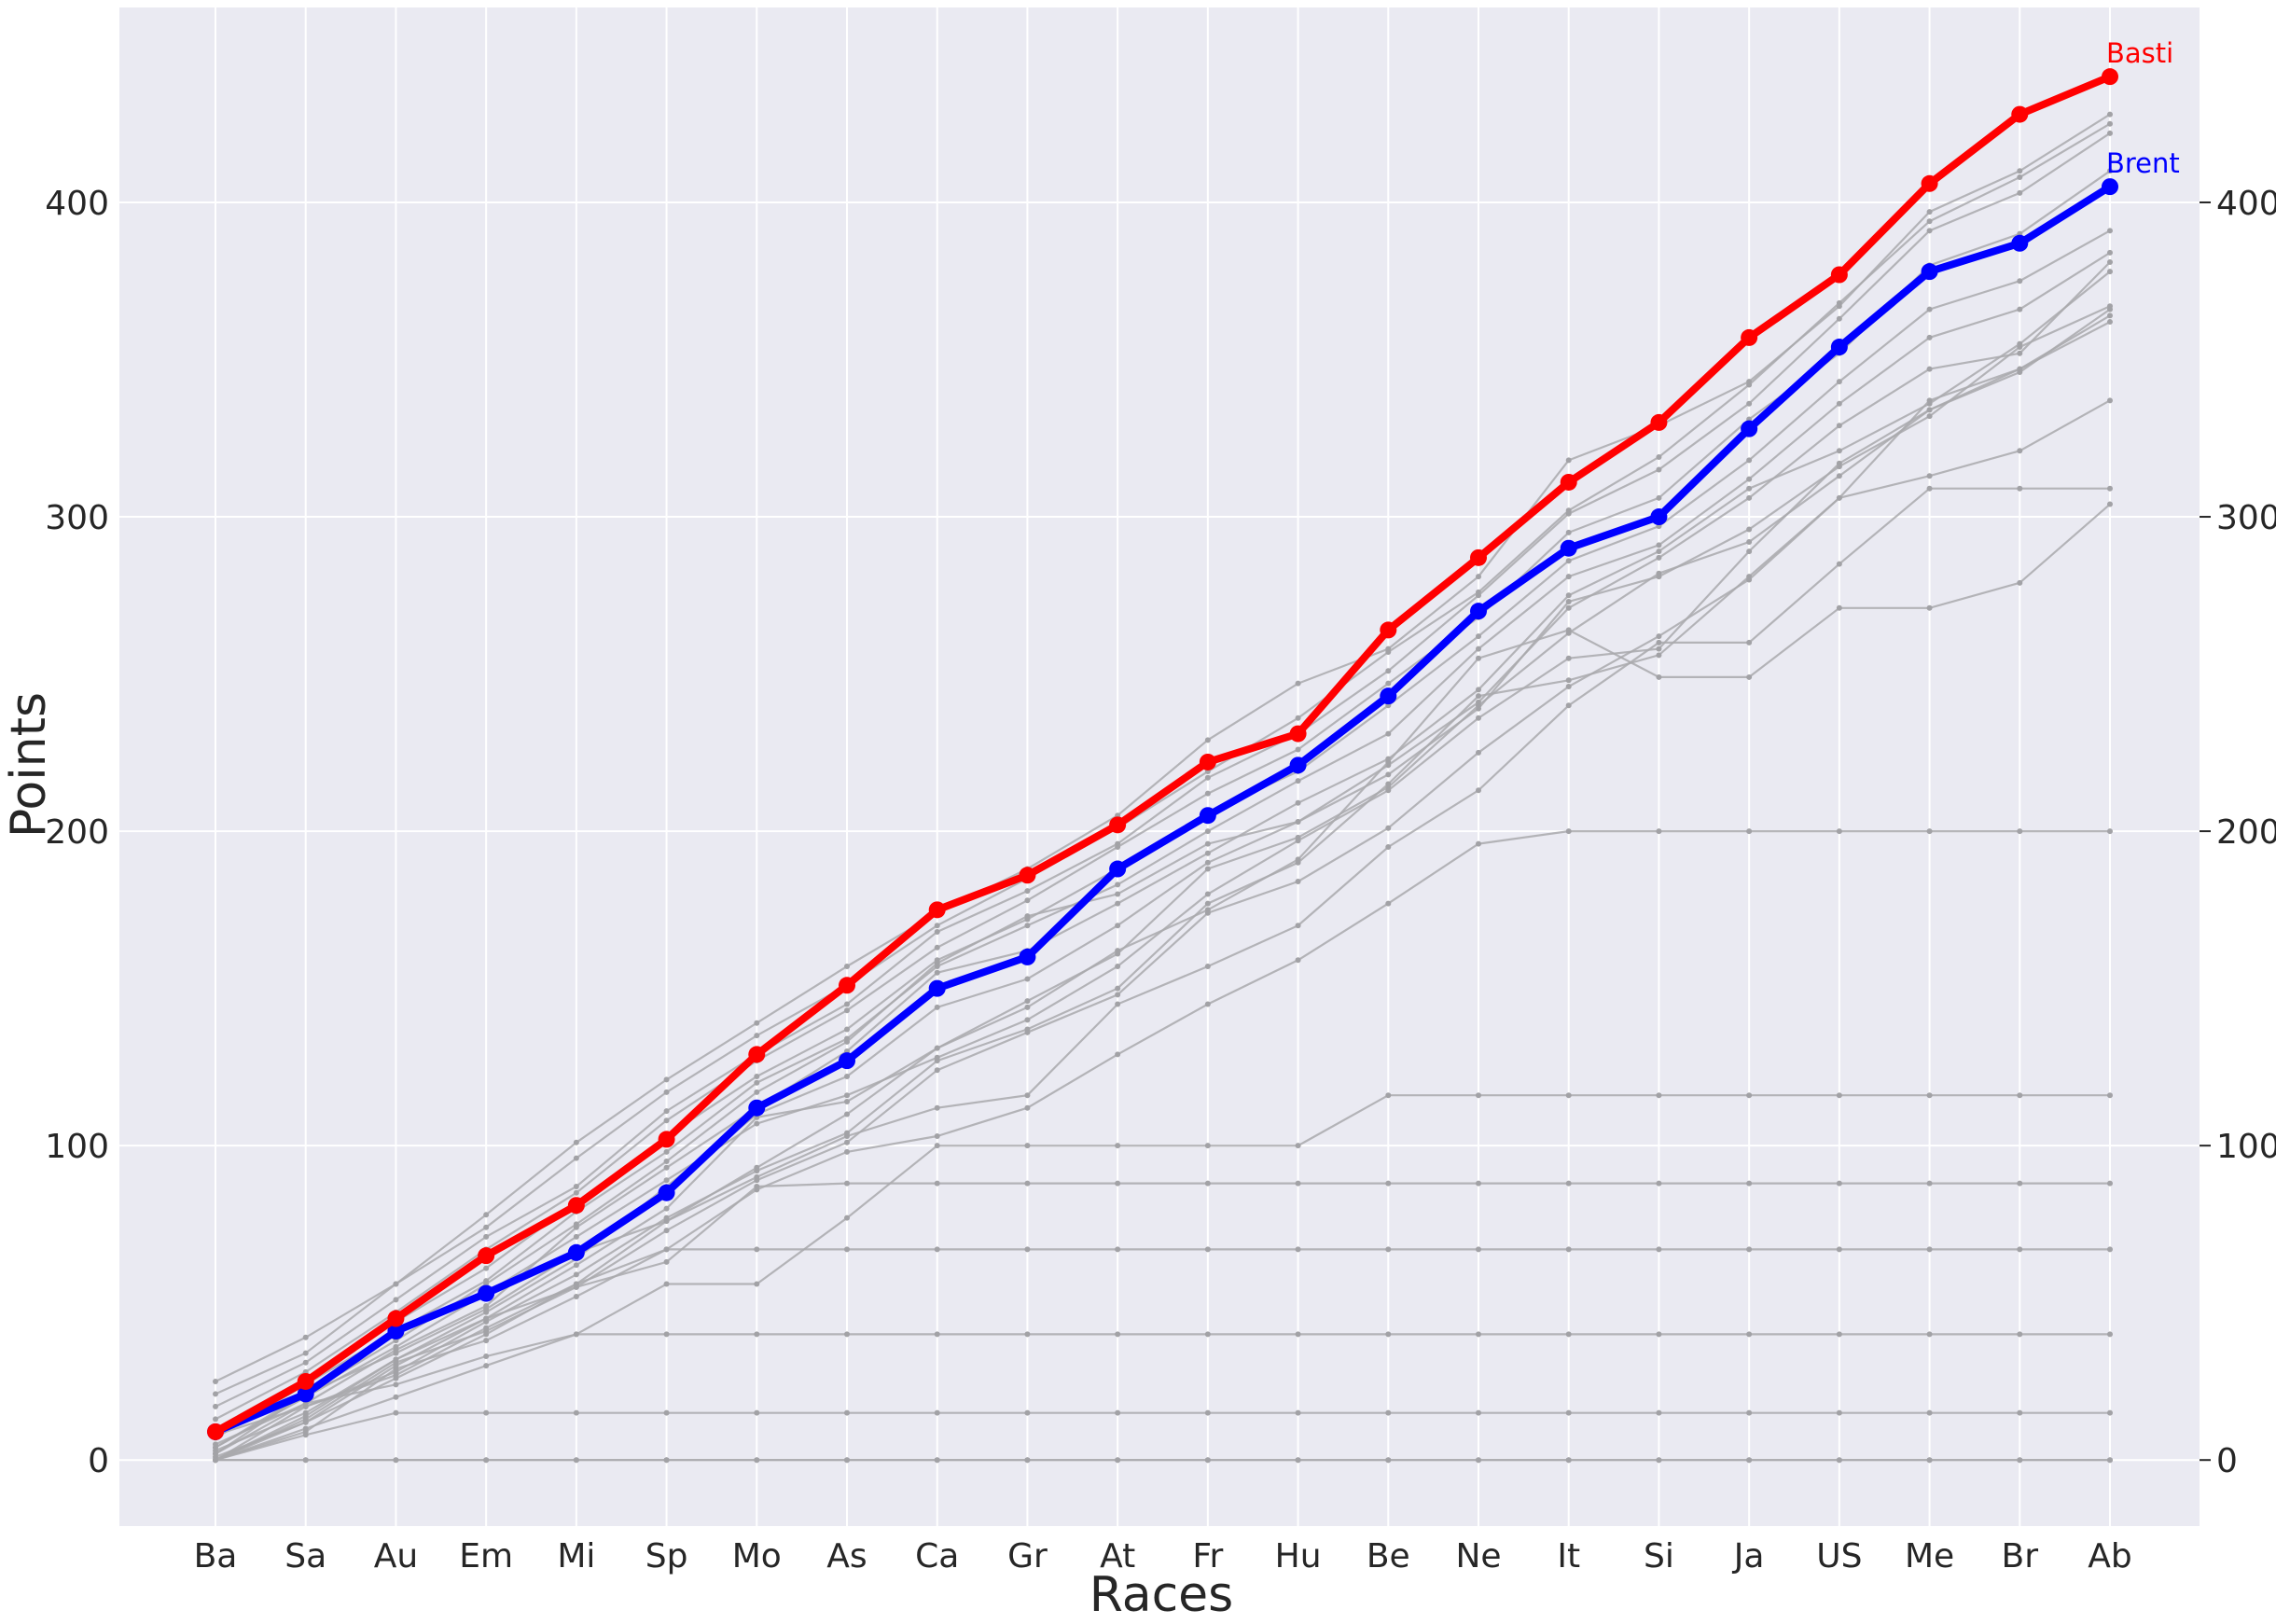 This screenshot has width=2276, height=1624. I want to click on y-axis-title: Points, so click(29, 765).